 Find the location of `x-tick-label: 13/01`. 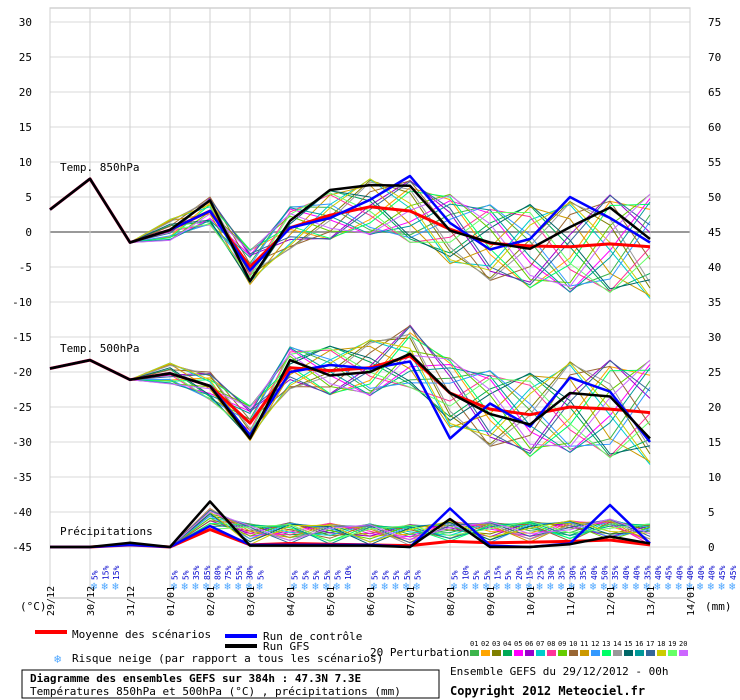

x-tick-label: 13/01 is located at coordinates (651, 601).